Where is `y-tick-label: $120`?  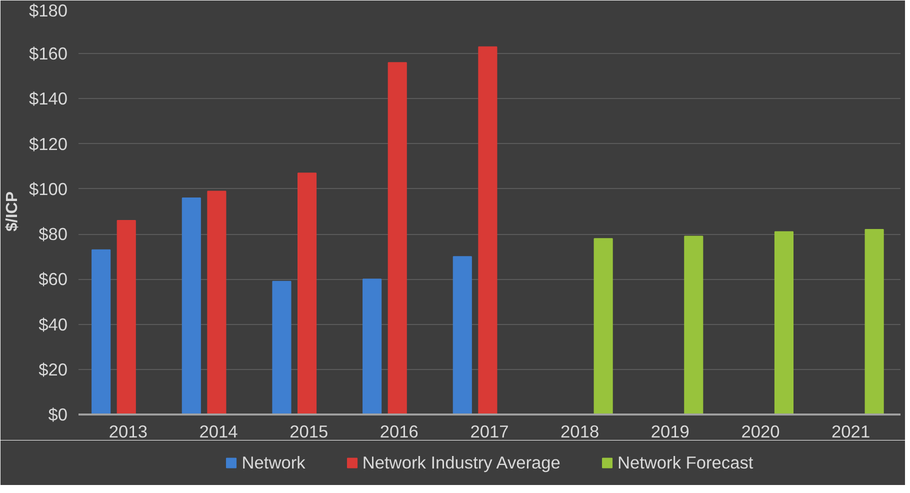 y-tick-label: $120 is located at coordinates (48, 144).